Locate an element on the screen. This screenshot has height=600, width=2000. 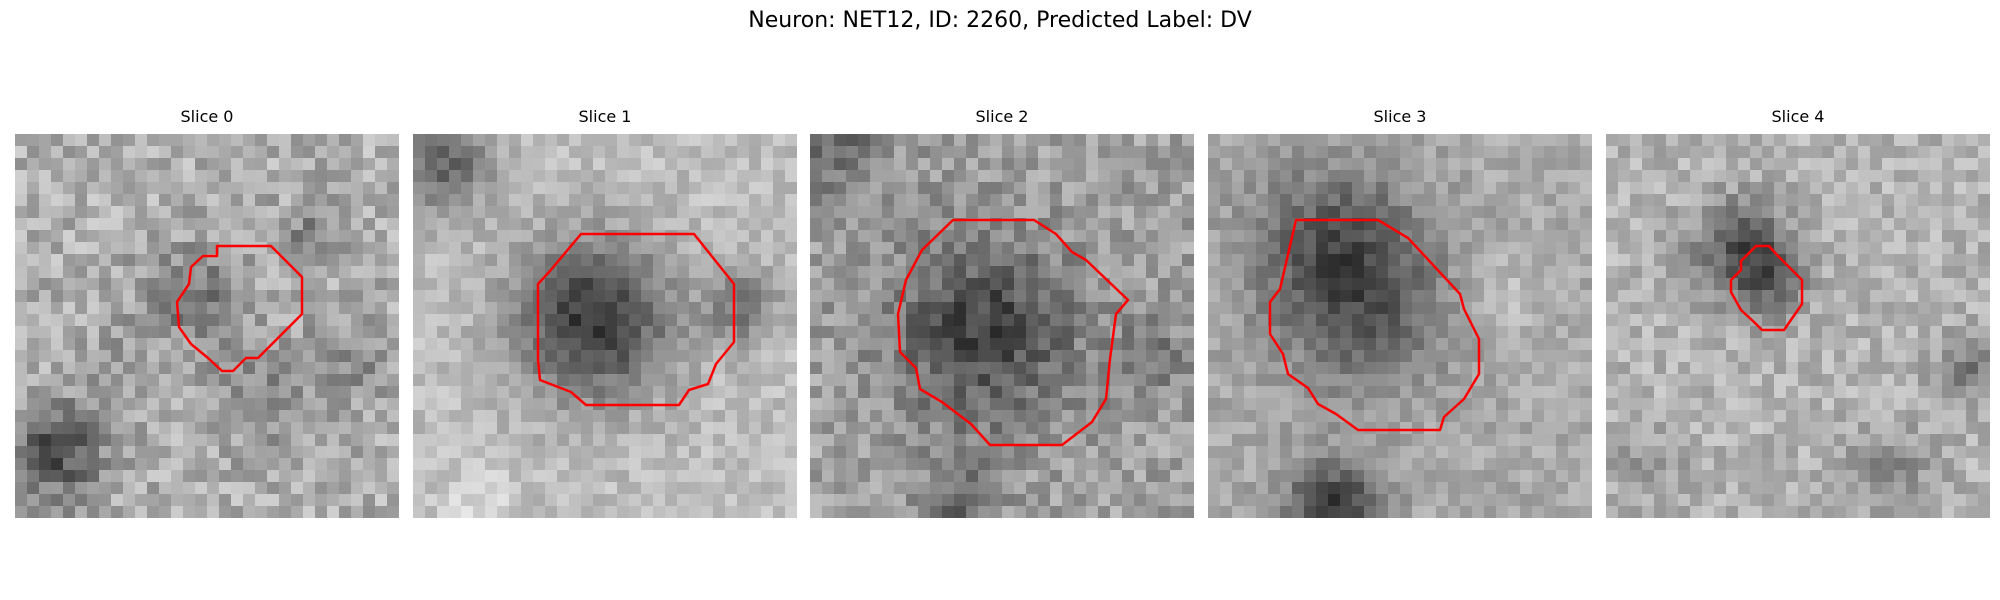
slice-2-pixels is located at coordinates (1002, 326).